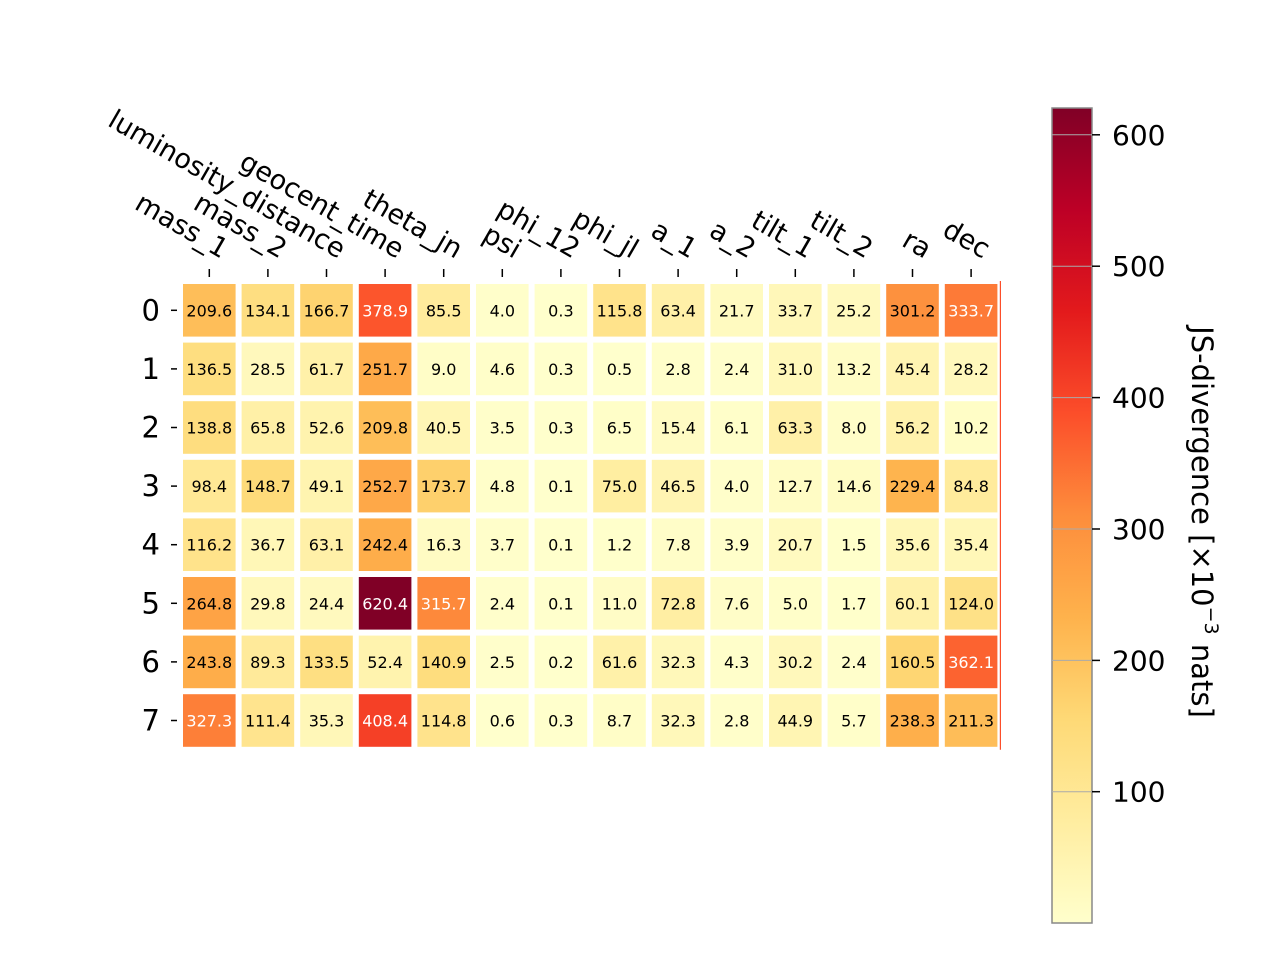 The height and width of the screenshot is (960, 1280). Describe the element at coordinates (971, 603) in the screenshot. I see `cell-value-label-r5-c13: 124.0` at that location.